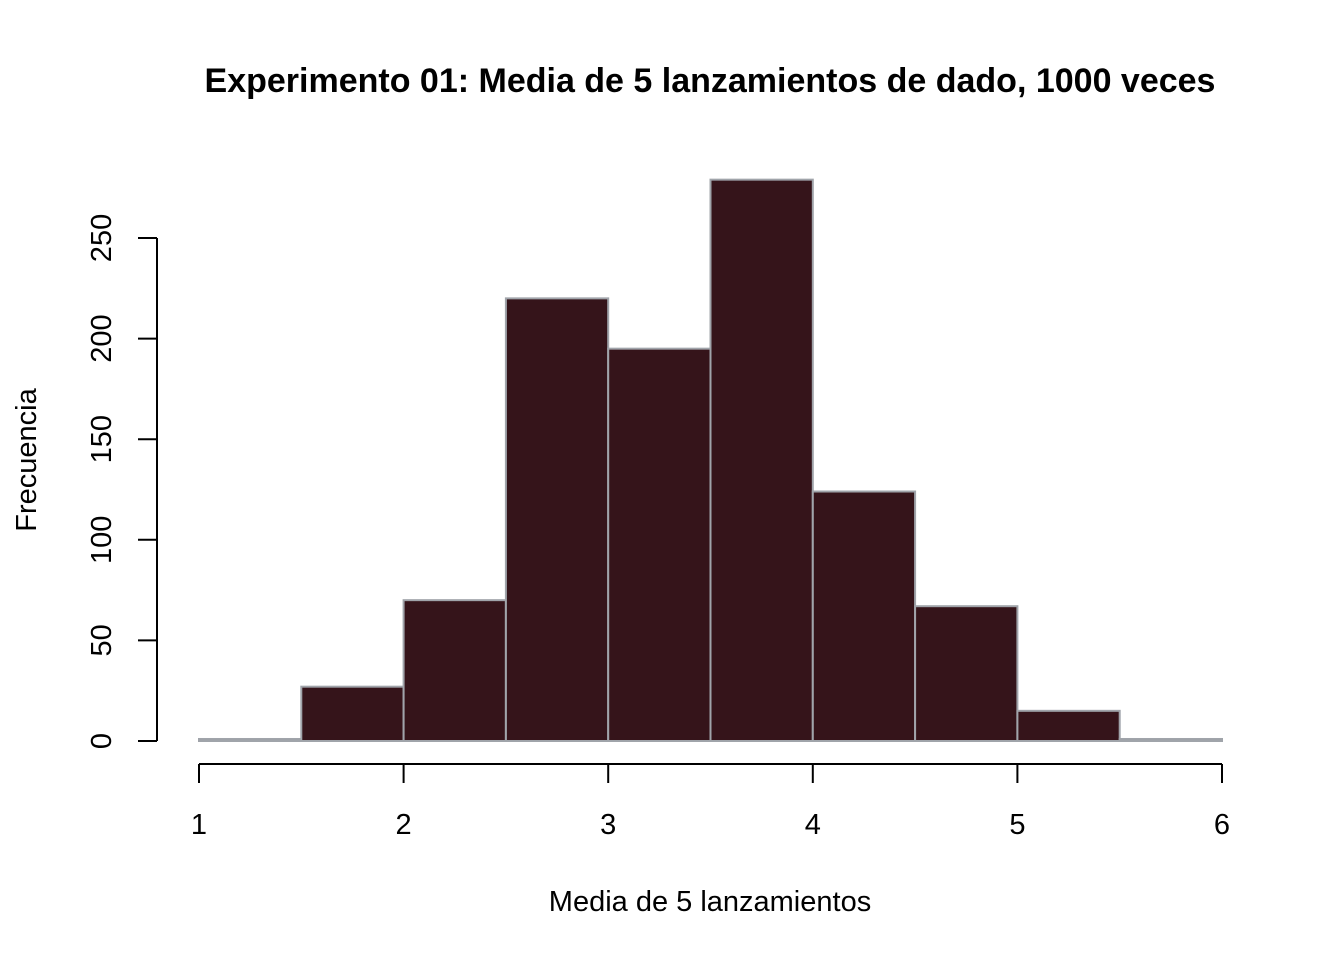  Describe the element at coordinates (813, 825) in the screenshot. I see `x-tick-label: 4` at that location.